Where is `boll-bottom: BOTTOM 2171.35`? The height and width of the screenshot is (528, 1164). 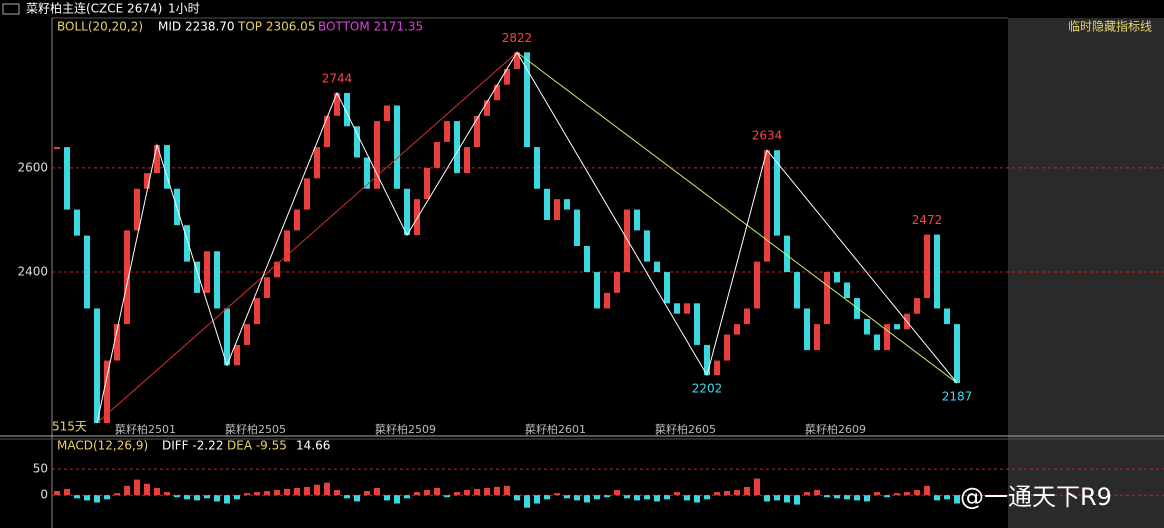 boll-bottom: BOTTOM 2171.35 is located at coordinates (370, 27).